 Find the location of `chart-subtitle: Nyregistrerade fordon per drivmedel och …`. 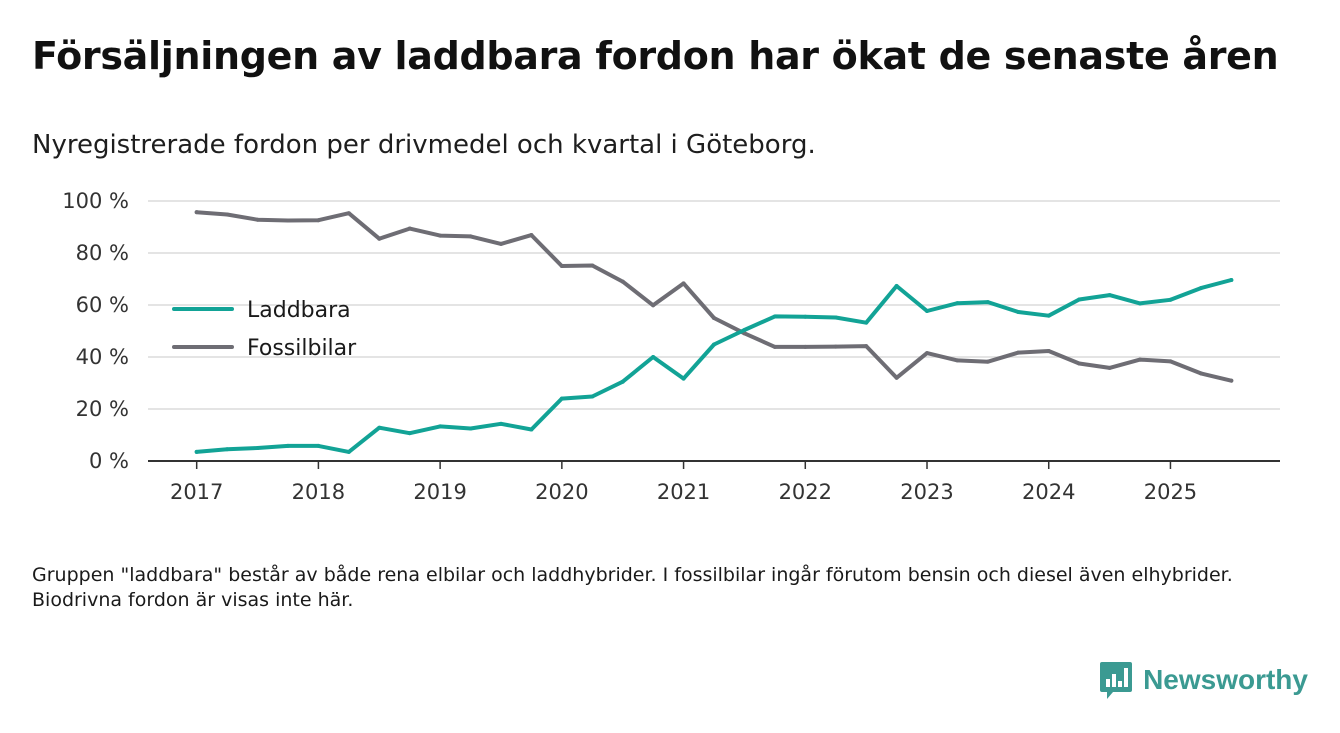

chart-subtitle: Nyregistrerade fordon per drivmedel och … is located at coordinates (424, 145).